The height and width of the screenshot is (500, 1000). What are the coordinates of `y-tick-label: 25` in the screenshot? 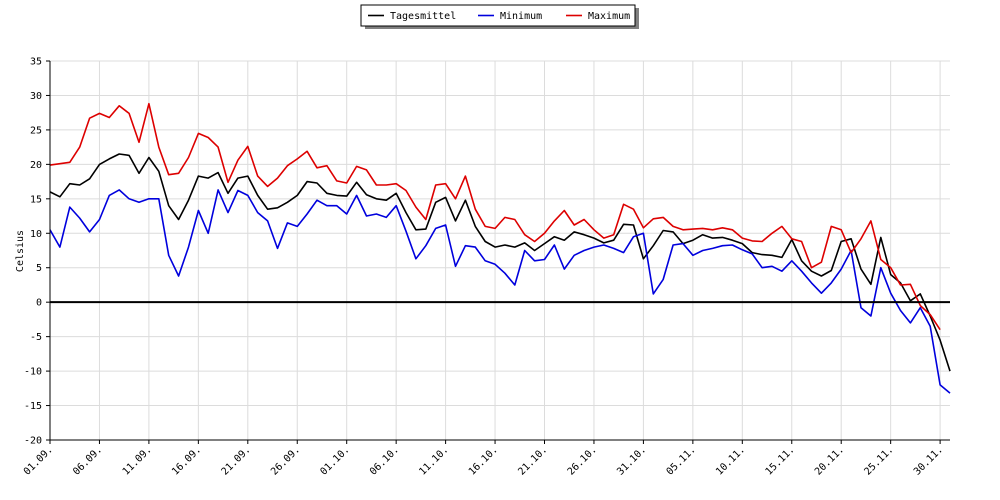 It's located at (36, 130).